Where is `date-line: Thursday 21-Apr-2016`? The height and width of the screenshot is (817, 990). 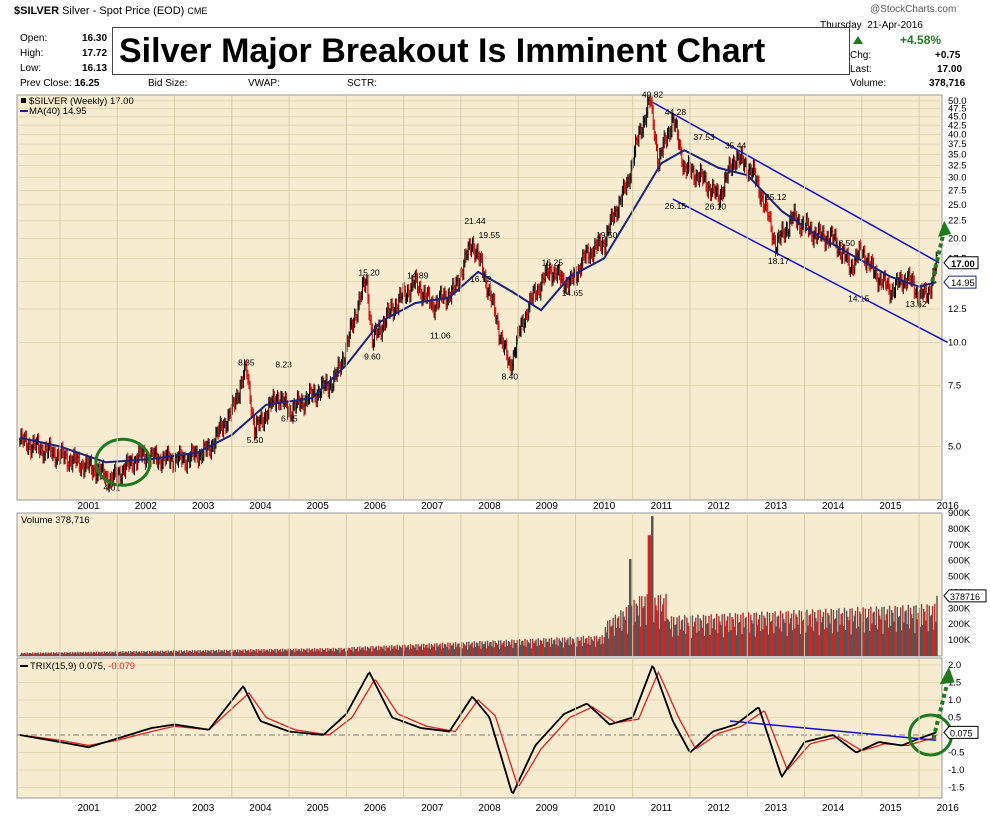
date-line: Thursday 21-Apr-2016 is located at coordinates (871, 25).